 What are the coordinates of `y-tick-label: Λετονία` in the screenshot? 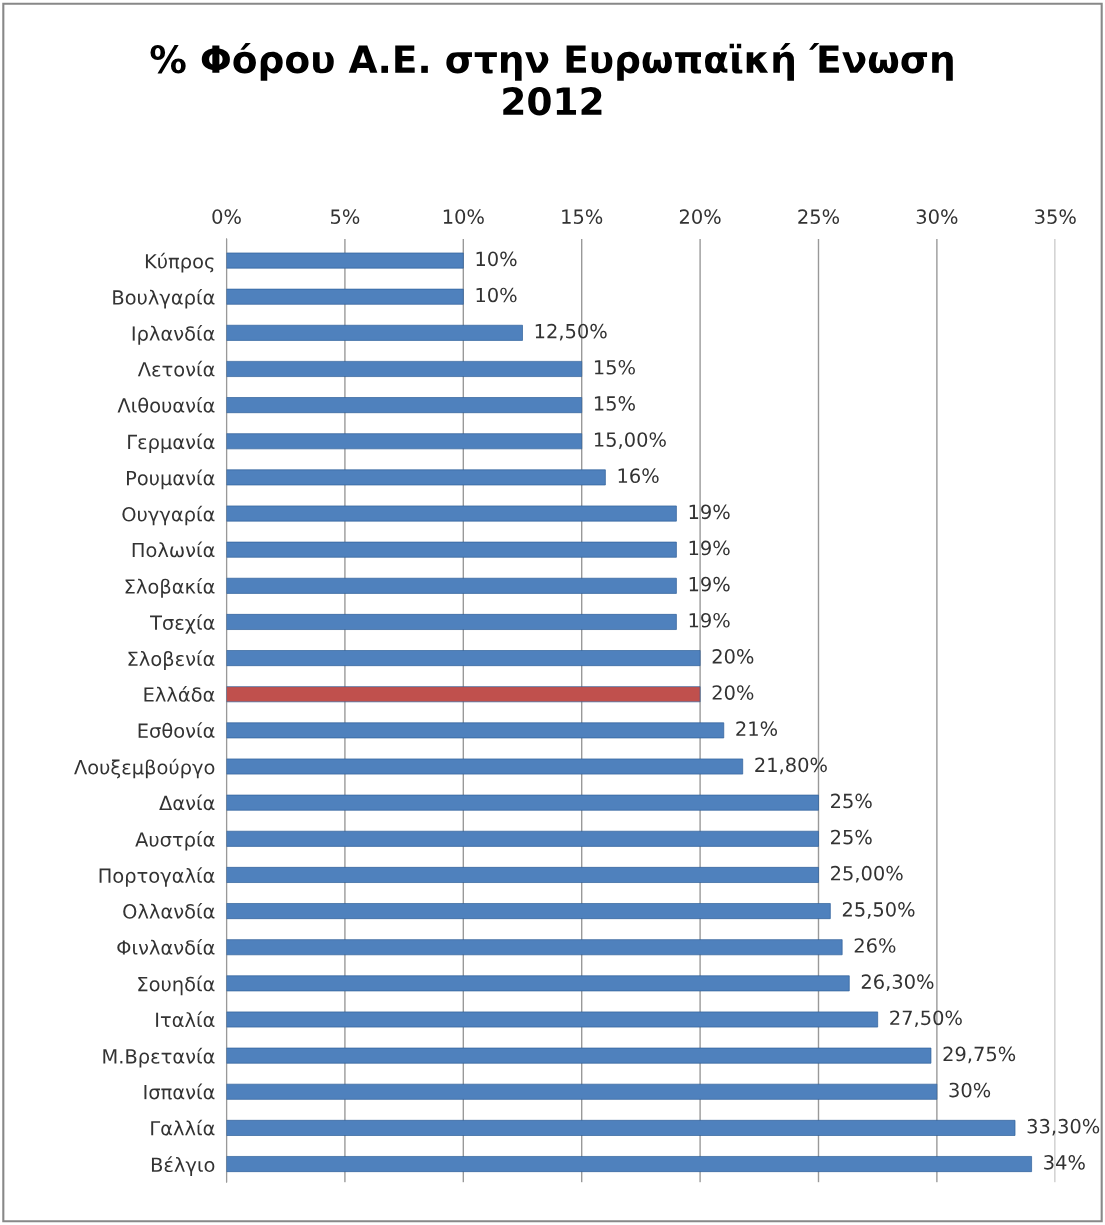 It's located at (176, 368).